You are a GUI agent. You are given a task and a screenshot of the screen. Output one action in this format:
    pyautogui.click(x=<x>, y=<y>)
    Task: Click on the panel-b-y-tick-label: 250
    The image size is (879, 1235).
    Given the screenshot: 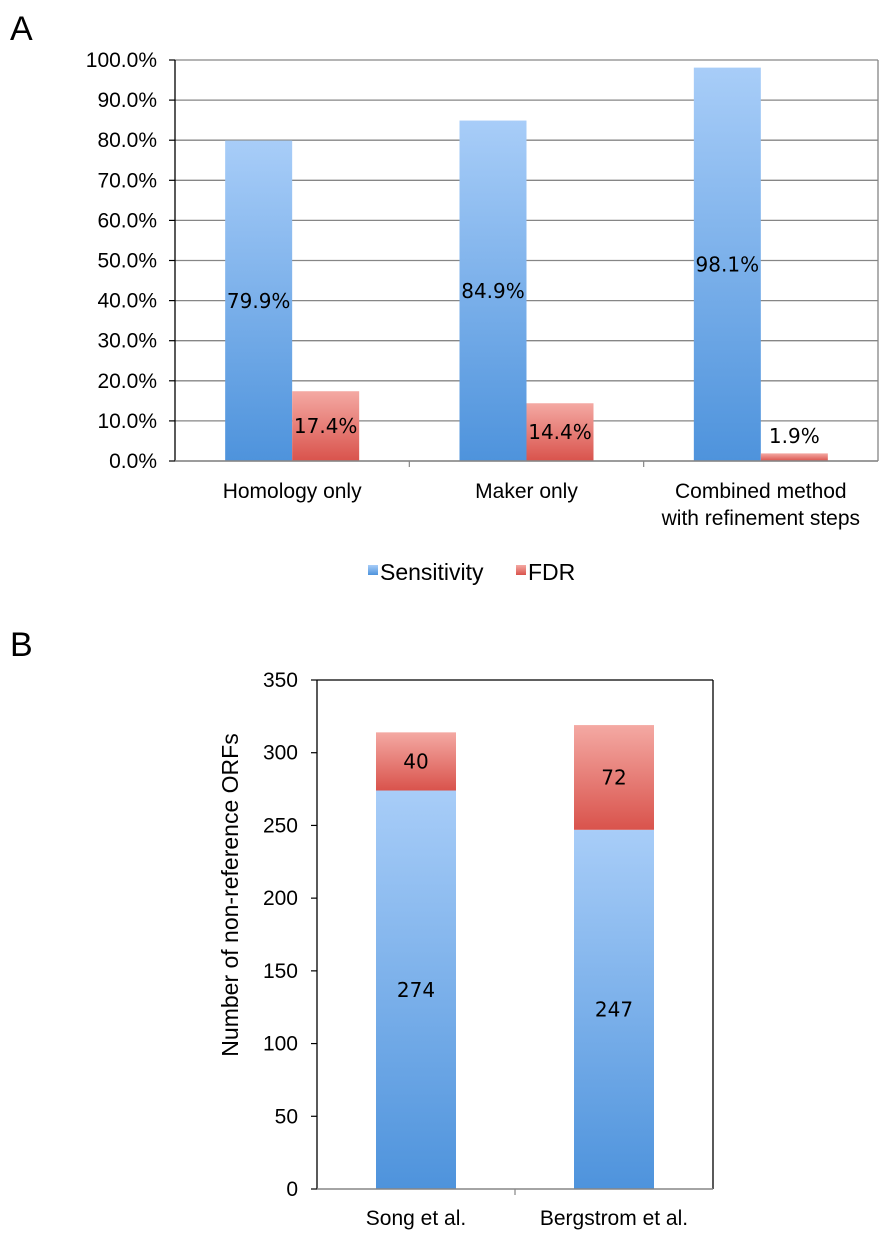 What is the action you would take?
    pyautogui.click(x=280, y=825)
    